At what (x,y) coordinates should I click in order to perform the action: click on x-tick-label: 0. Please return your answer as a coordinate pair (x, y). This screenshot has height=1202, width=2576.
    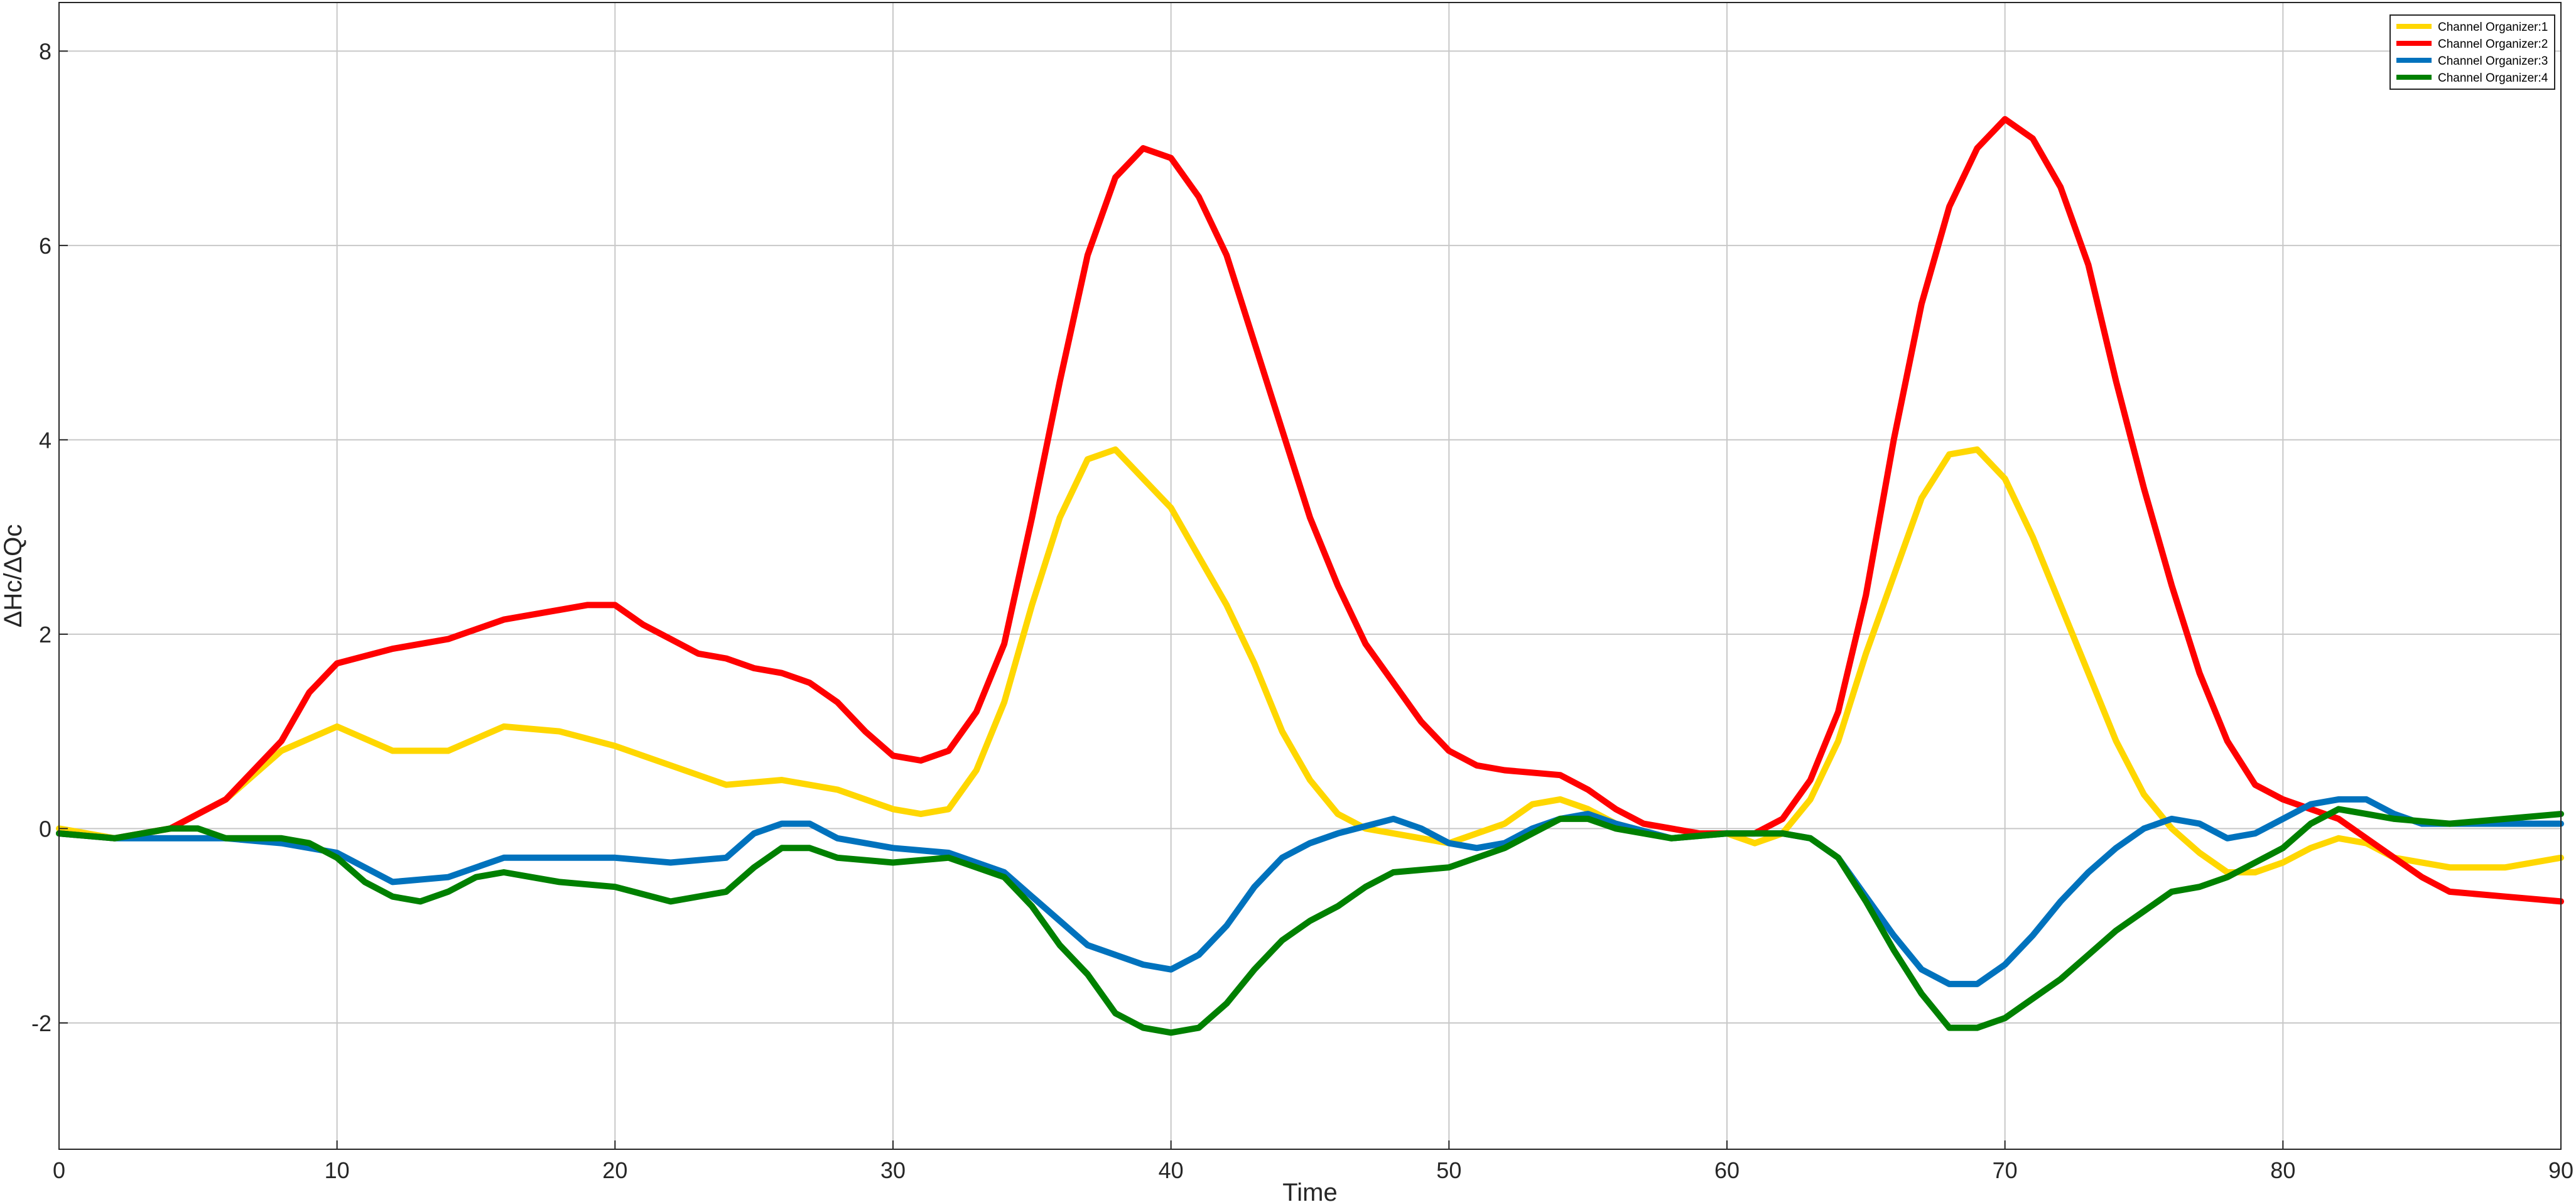
    Looking at the image, I should click on (59, 1170).